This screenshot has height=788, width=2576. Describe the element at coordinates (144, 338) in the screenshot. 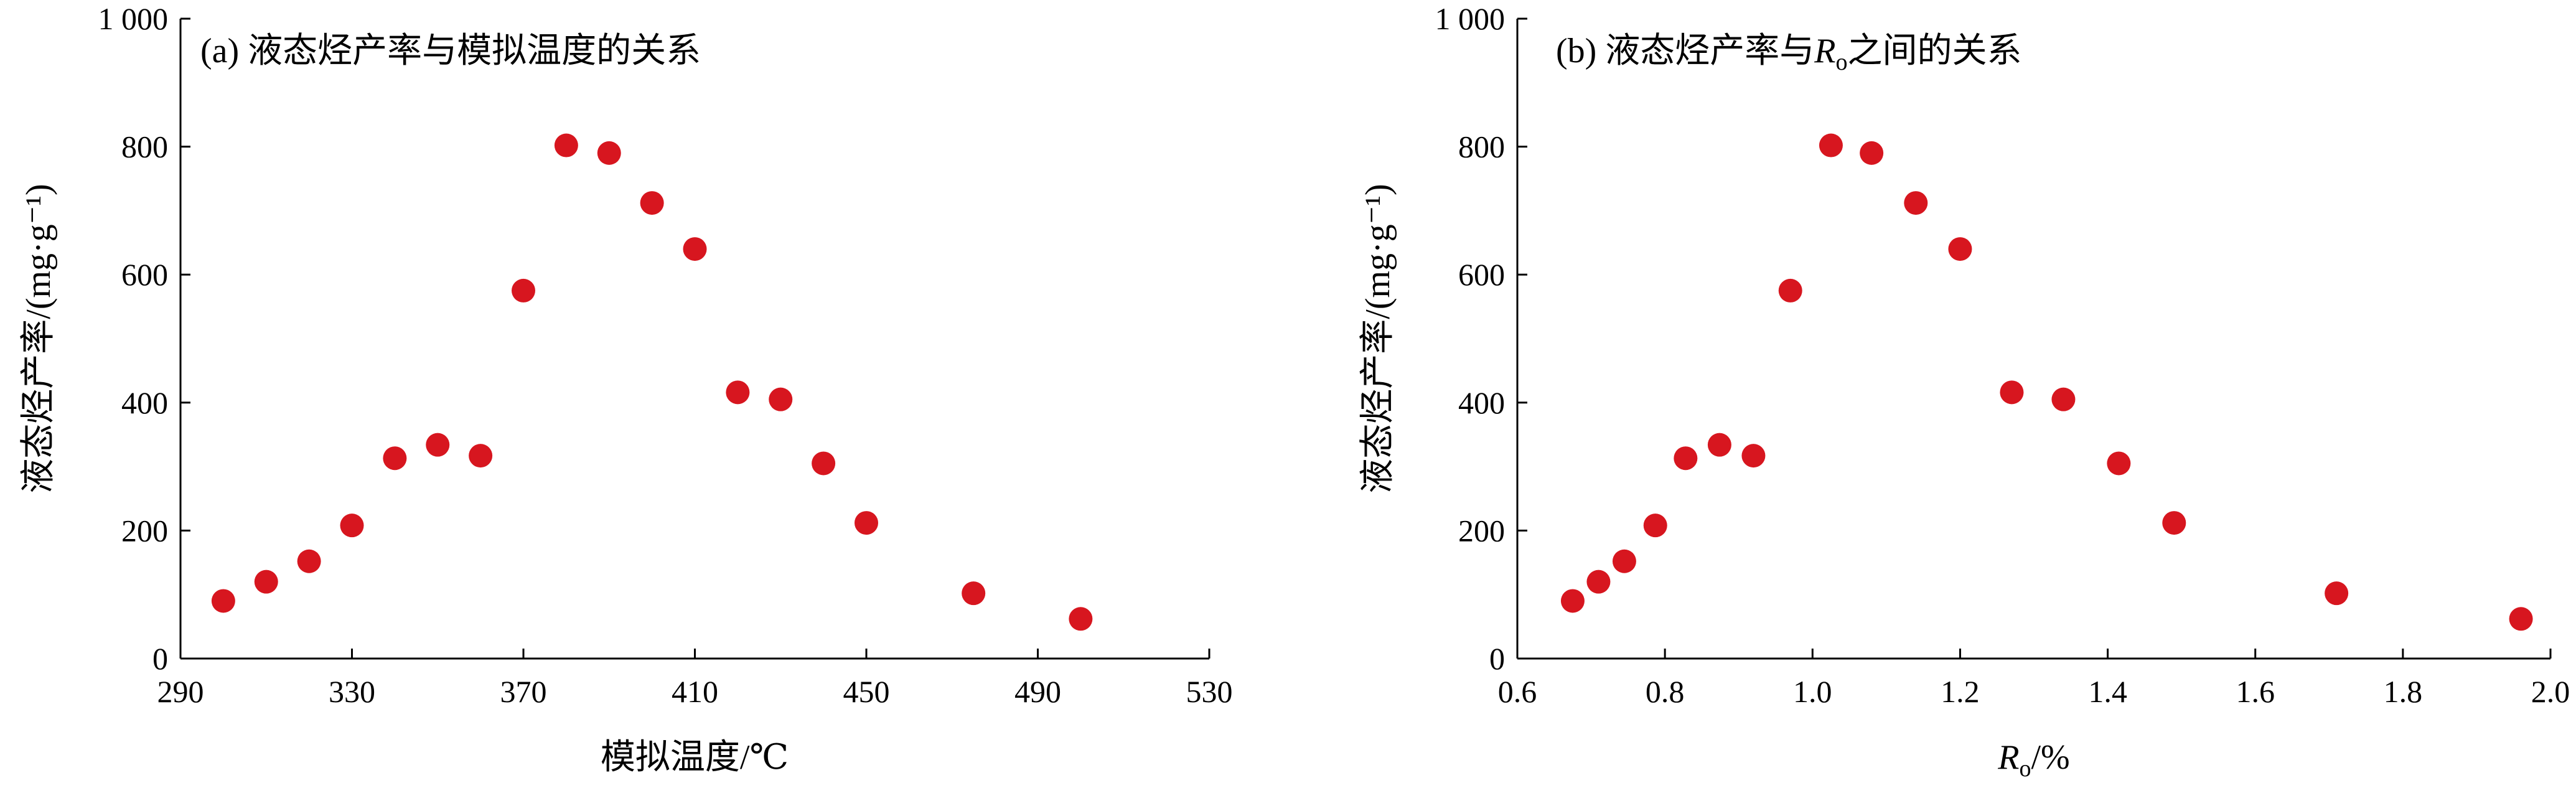

I see `panel-a-y-ticks: 0 200 400 600 800 1 000` at that location.